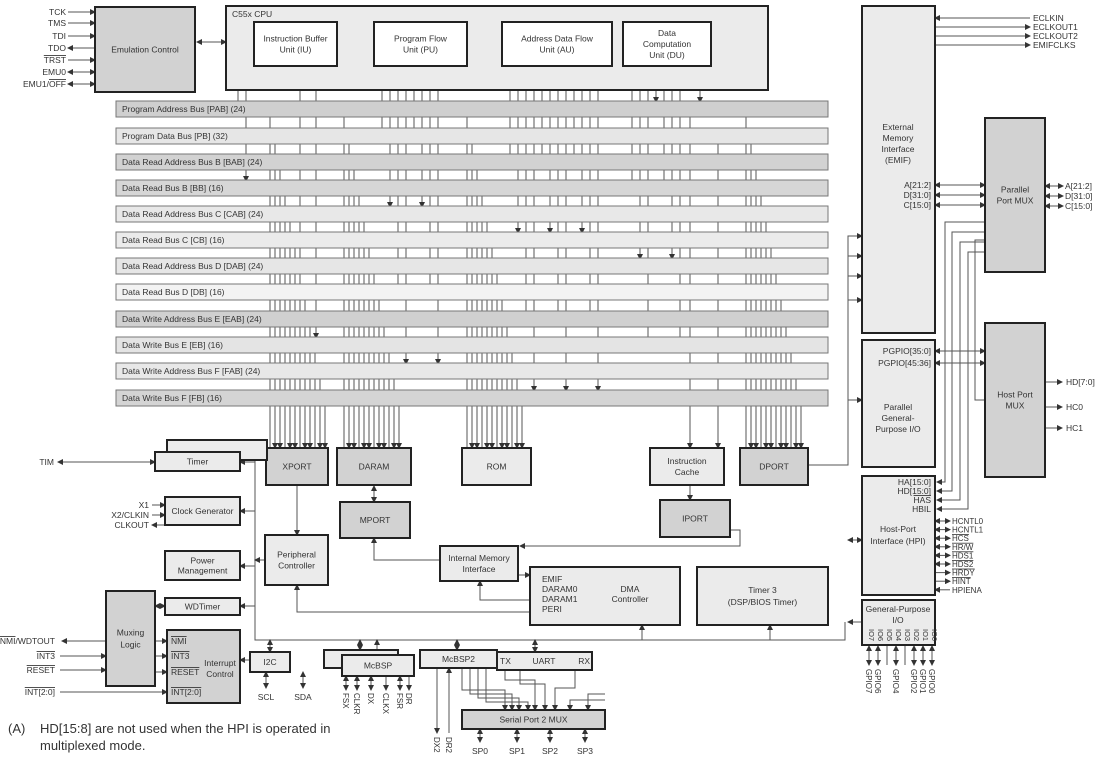  I want to click on uart-block, so click(544, 661).